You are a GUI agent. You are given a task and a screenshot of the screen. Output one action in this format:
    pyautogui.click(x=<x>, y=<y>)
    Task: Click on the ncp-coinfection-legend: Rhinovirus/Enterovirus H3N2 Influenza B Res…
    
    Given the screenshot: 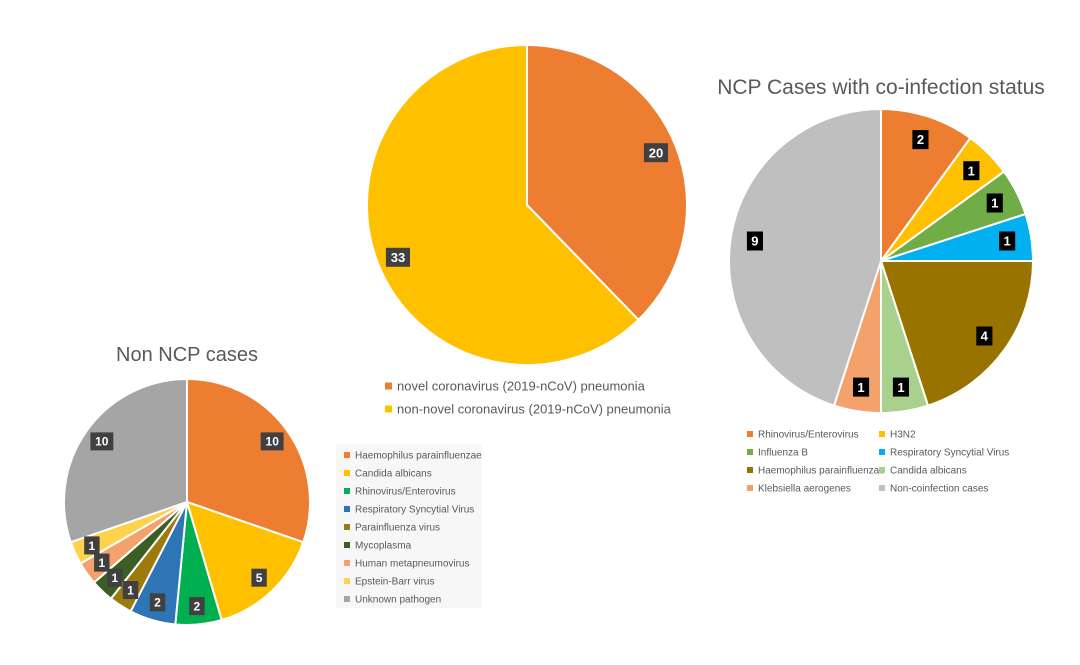 What is the action you would take?
    pyautogui.click(x=878, y=462)
    